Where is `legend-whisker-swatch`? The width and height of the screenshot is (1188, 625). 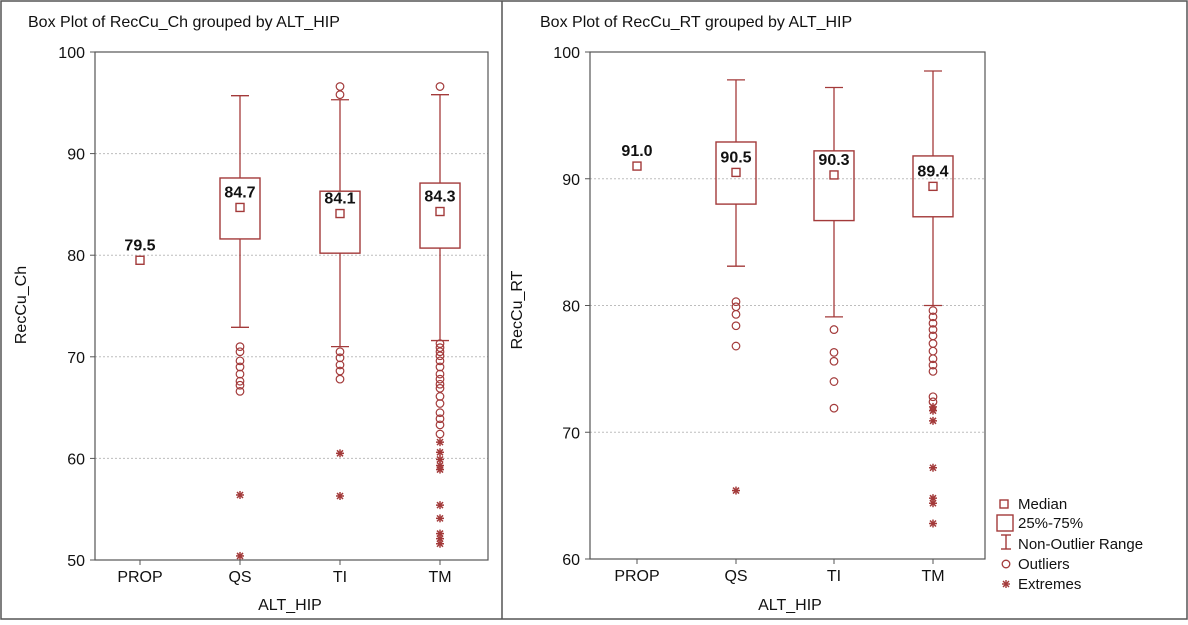
legend-whisker-swatch is located at coordinates (1006, 542).